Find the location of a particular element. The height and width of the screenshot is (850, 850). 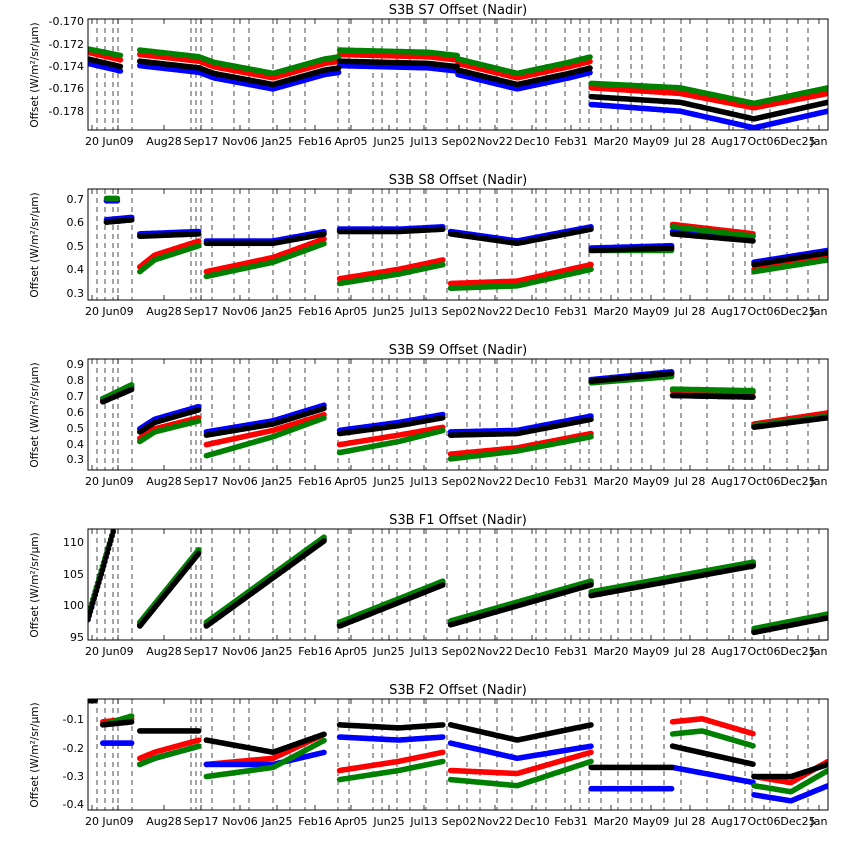

y-tick-label: -0.178 is located at coordinates (66, 111).